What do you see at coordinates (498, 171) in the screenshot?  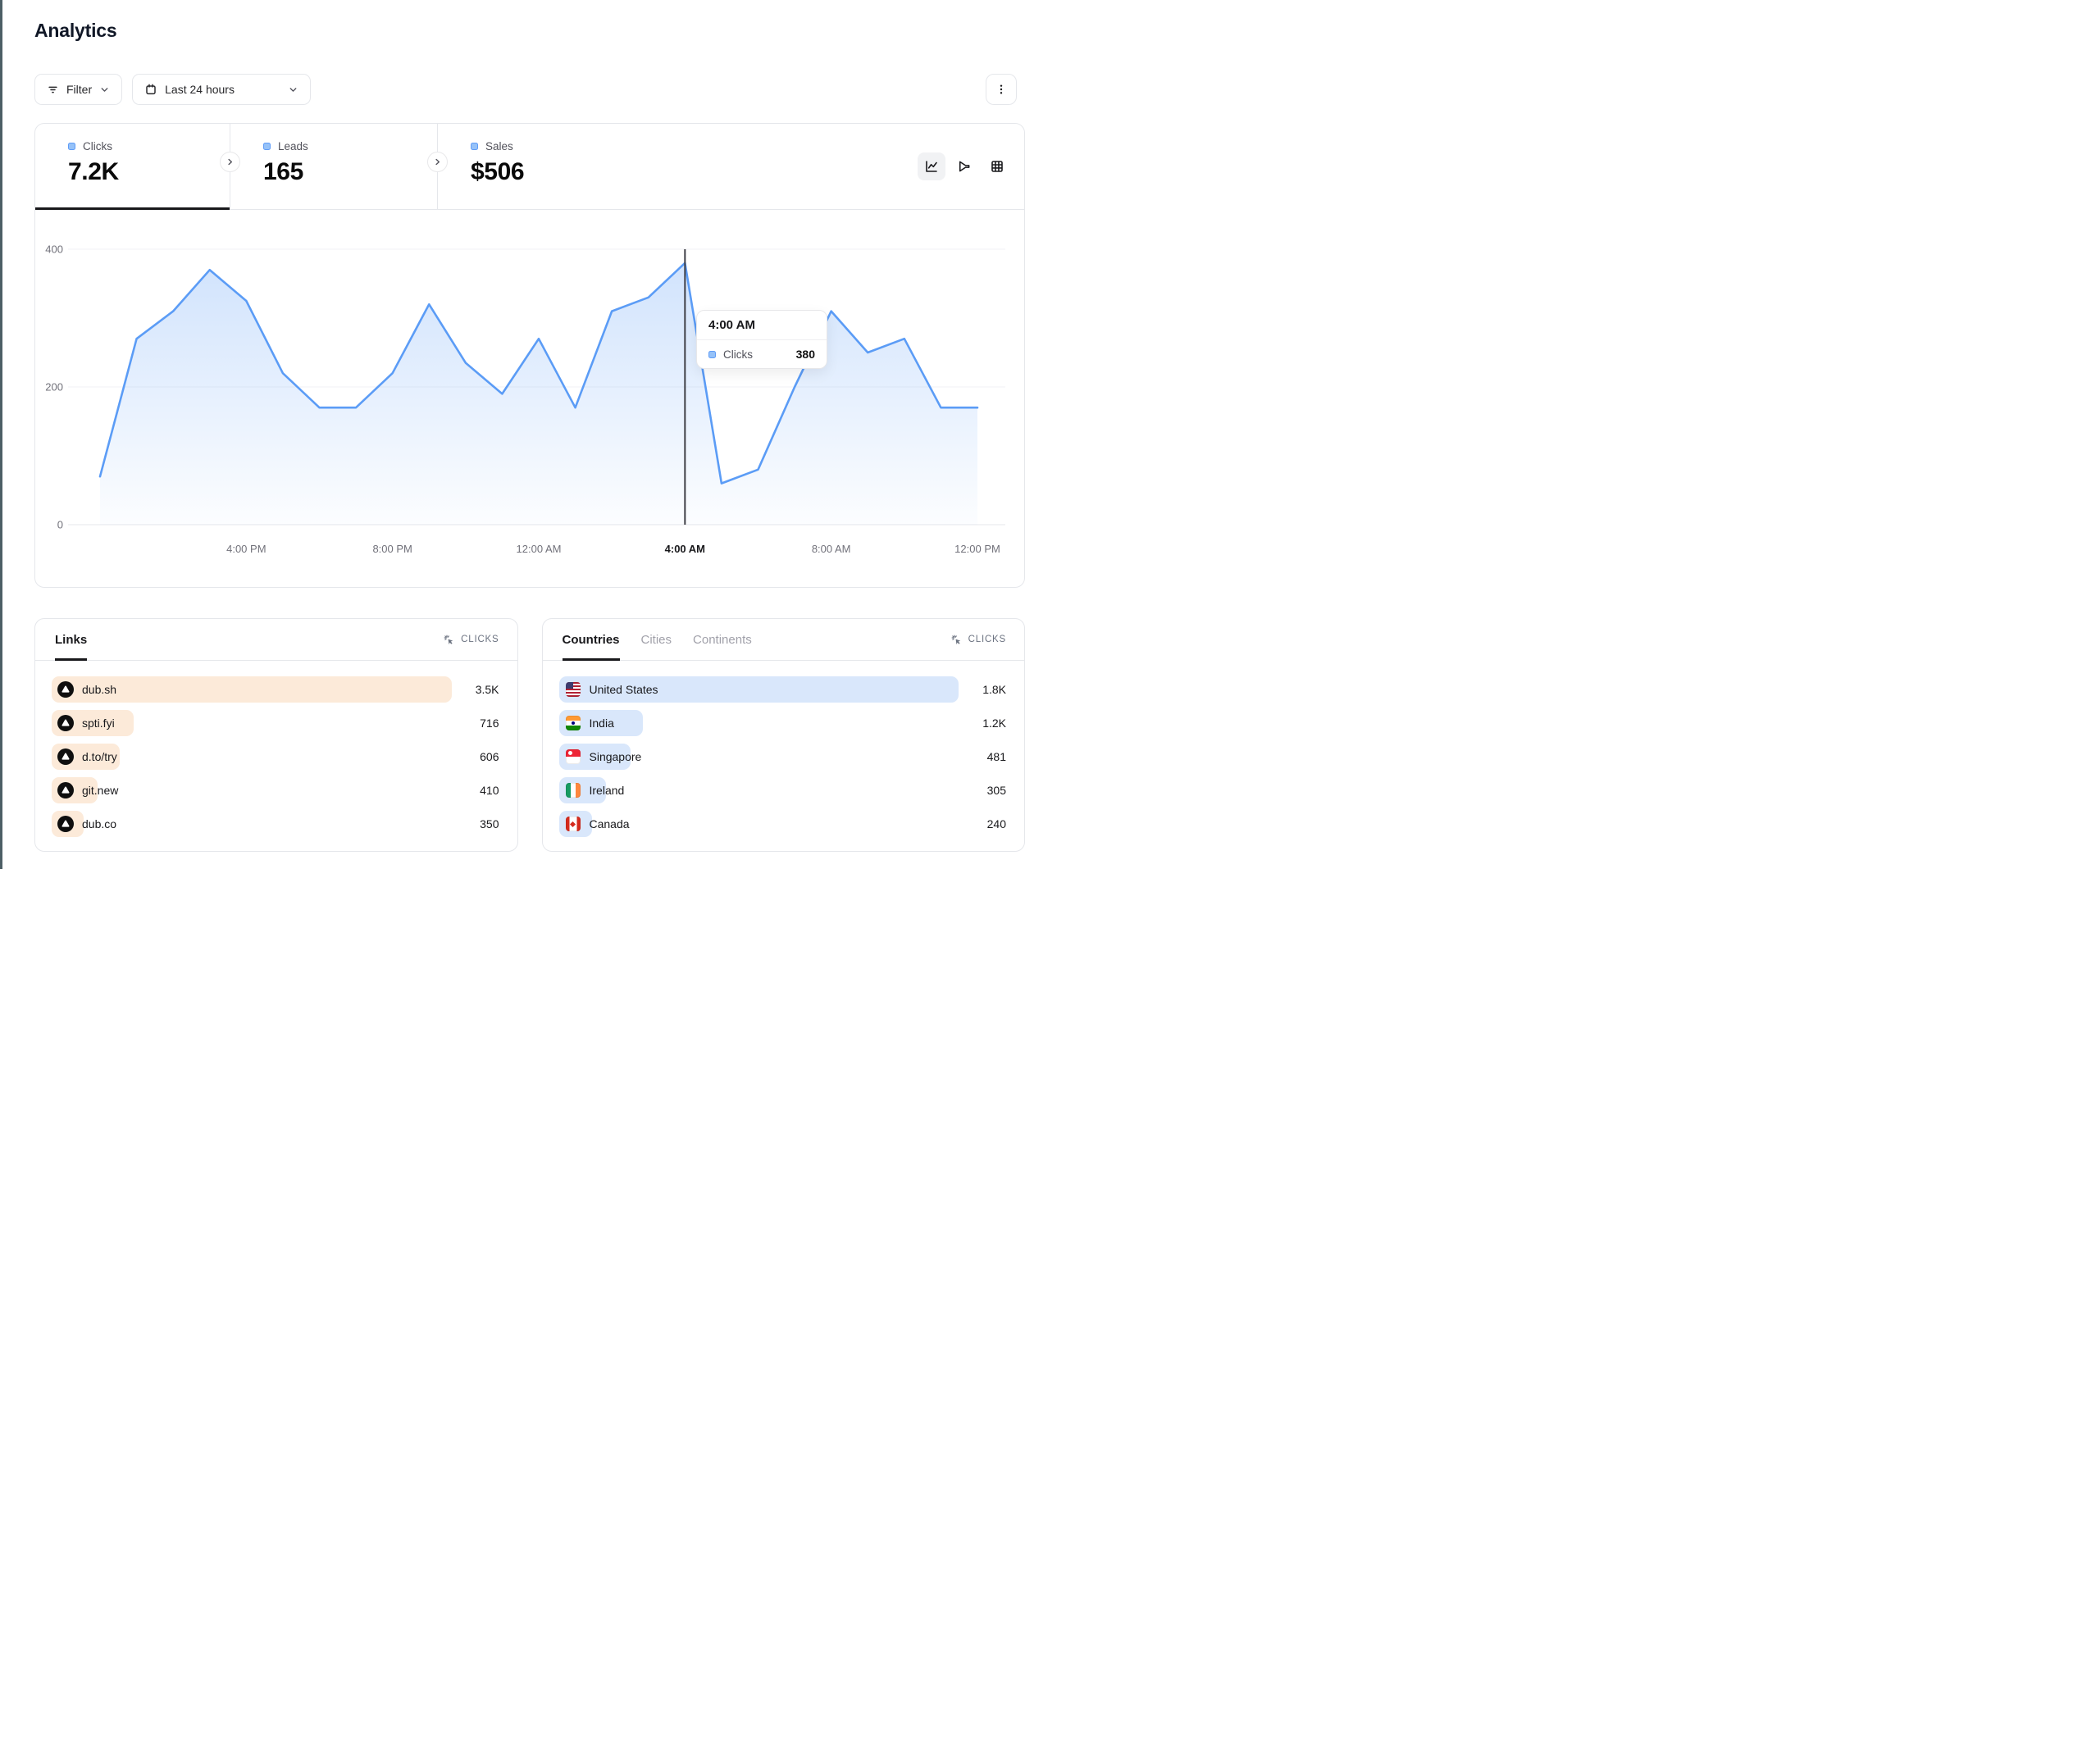 I see `sales-value: $506` at bounding box center [498, 171].